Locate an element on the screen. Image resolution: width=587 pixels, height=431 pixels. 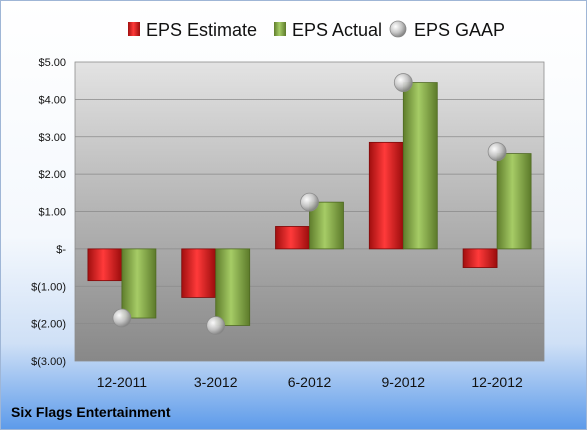
legend-label-actual: EPS Actual is located at coordinates (337, 30).